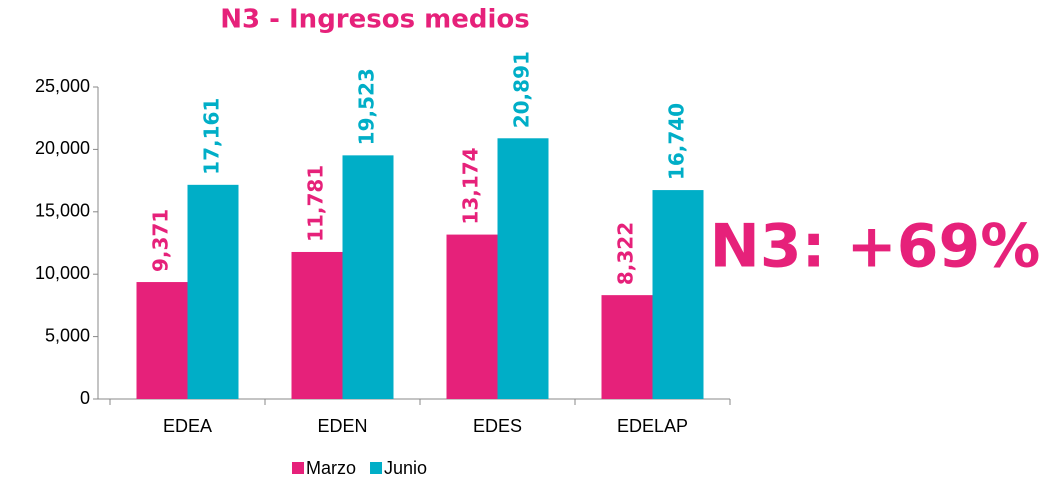 The height and width of the screenshot is (483, 1041). I want to click on value-label: 9,371, so click(161, 240).